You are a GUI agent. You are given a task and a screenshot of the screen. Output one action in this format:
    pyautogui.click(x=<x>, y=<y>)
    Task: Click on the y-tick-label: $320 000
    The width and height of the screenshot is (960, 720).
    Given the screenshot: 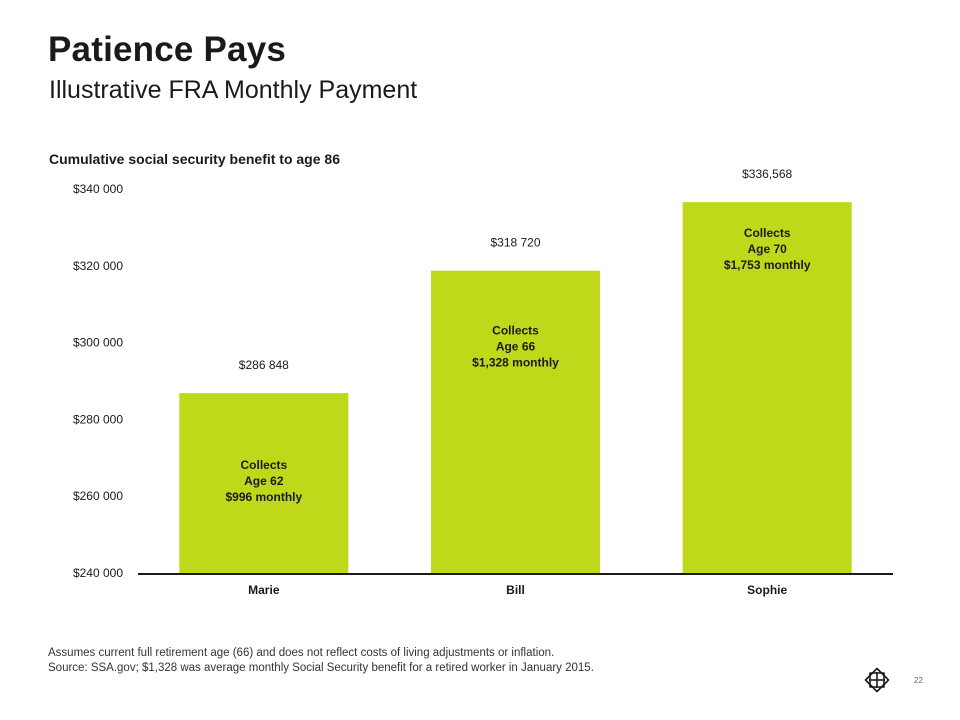 What is the action you would take?
    pyautogui.click(x=98, y=266)
    